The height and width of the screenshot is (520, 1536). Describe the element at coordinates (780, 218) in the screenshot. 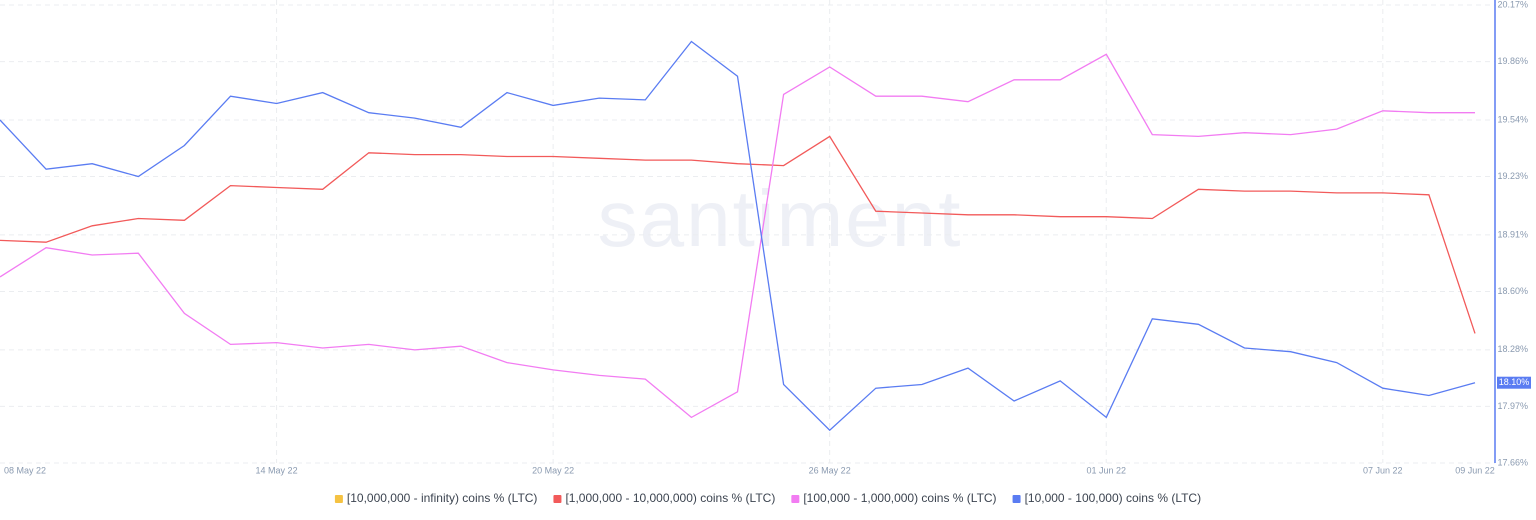

I see `watermark: santiment` at that location.